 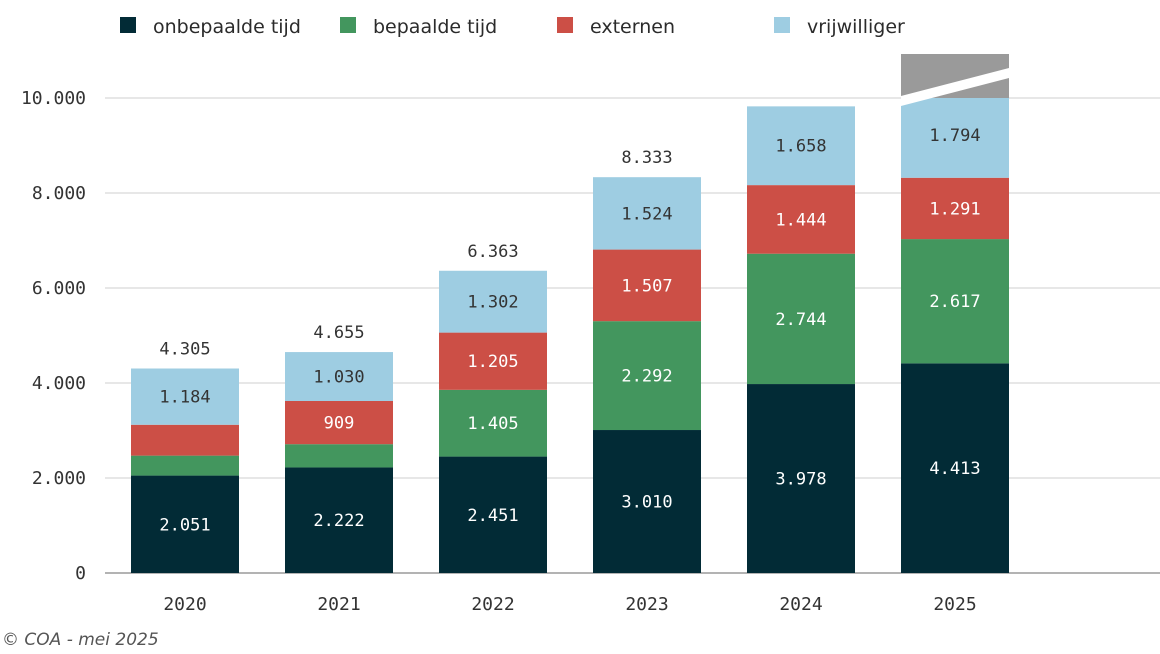 I want to click on bar-stack-2020: 2.051 1.184 4.305, so click(x=185, y=456).